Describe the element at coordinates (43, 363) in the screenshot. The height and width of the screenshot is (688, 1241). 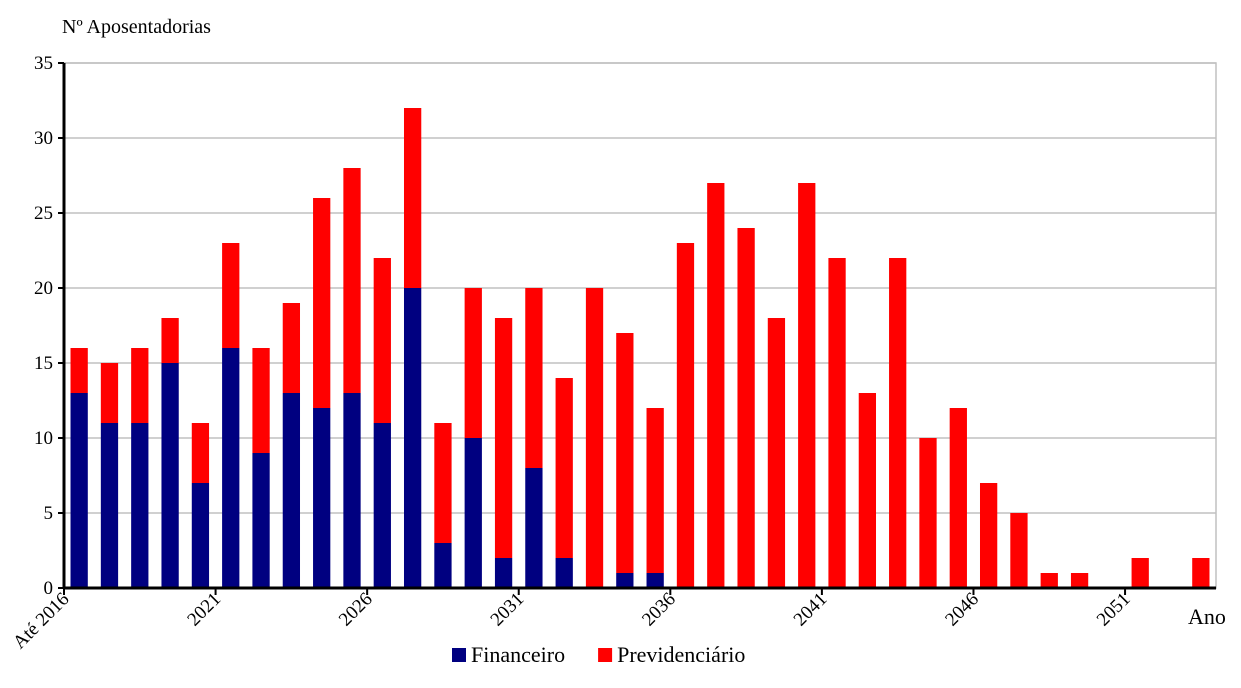
I see `y-tick-label: 15` at that location.